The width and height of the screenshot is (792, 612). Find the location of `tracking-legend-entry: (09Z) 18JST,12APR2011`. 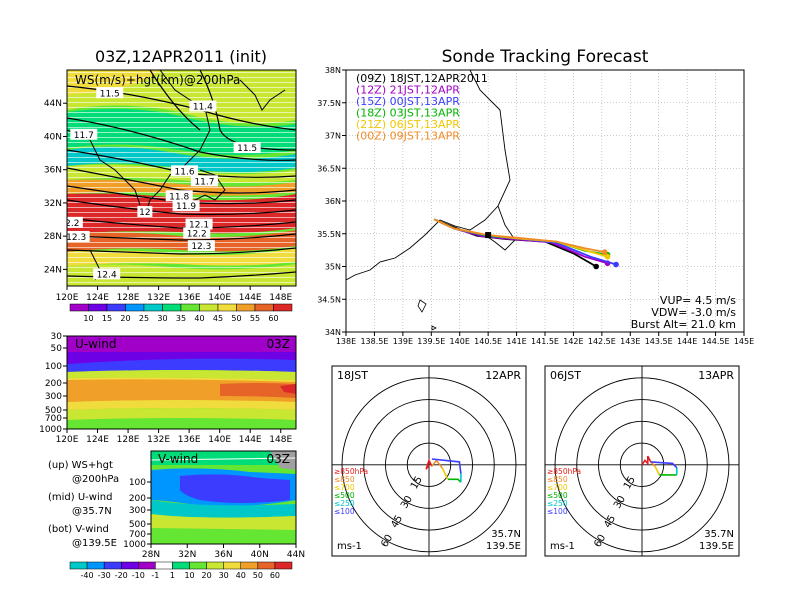

tracking-legend-entry: (09Z) 18JST,12APR2011 is located at coordinates (422, 78).